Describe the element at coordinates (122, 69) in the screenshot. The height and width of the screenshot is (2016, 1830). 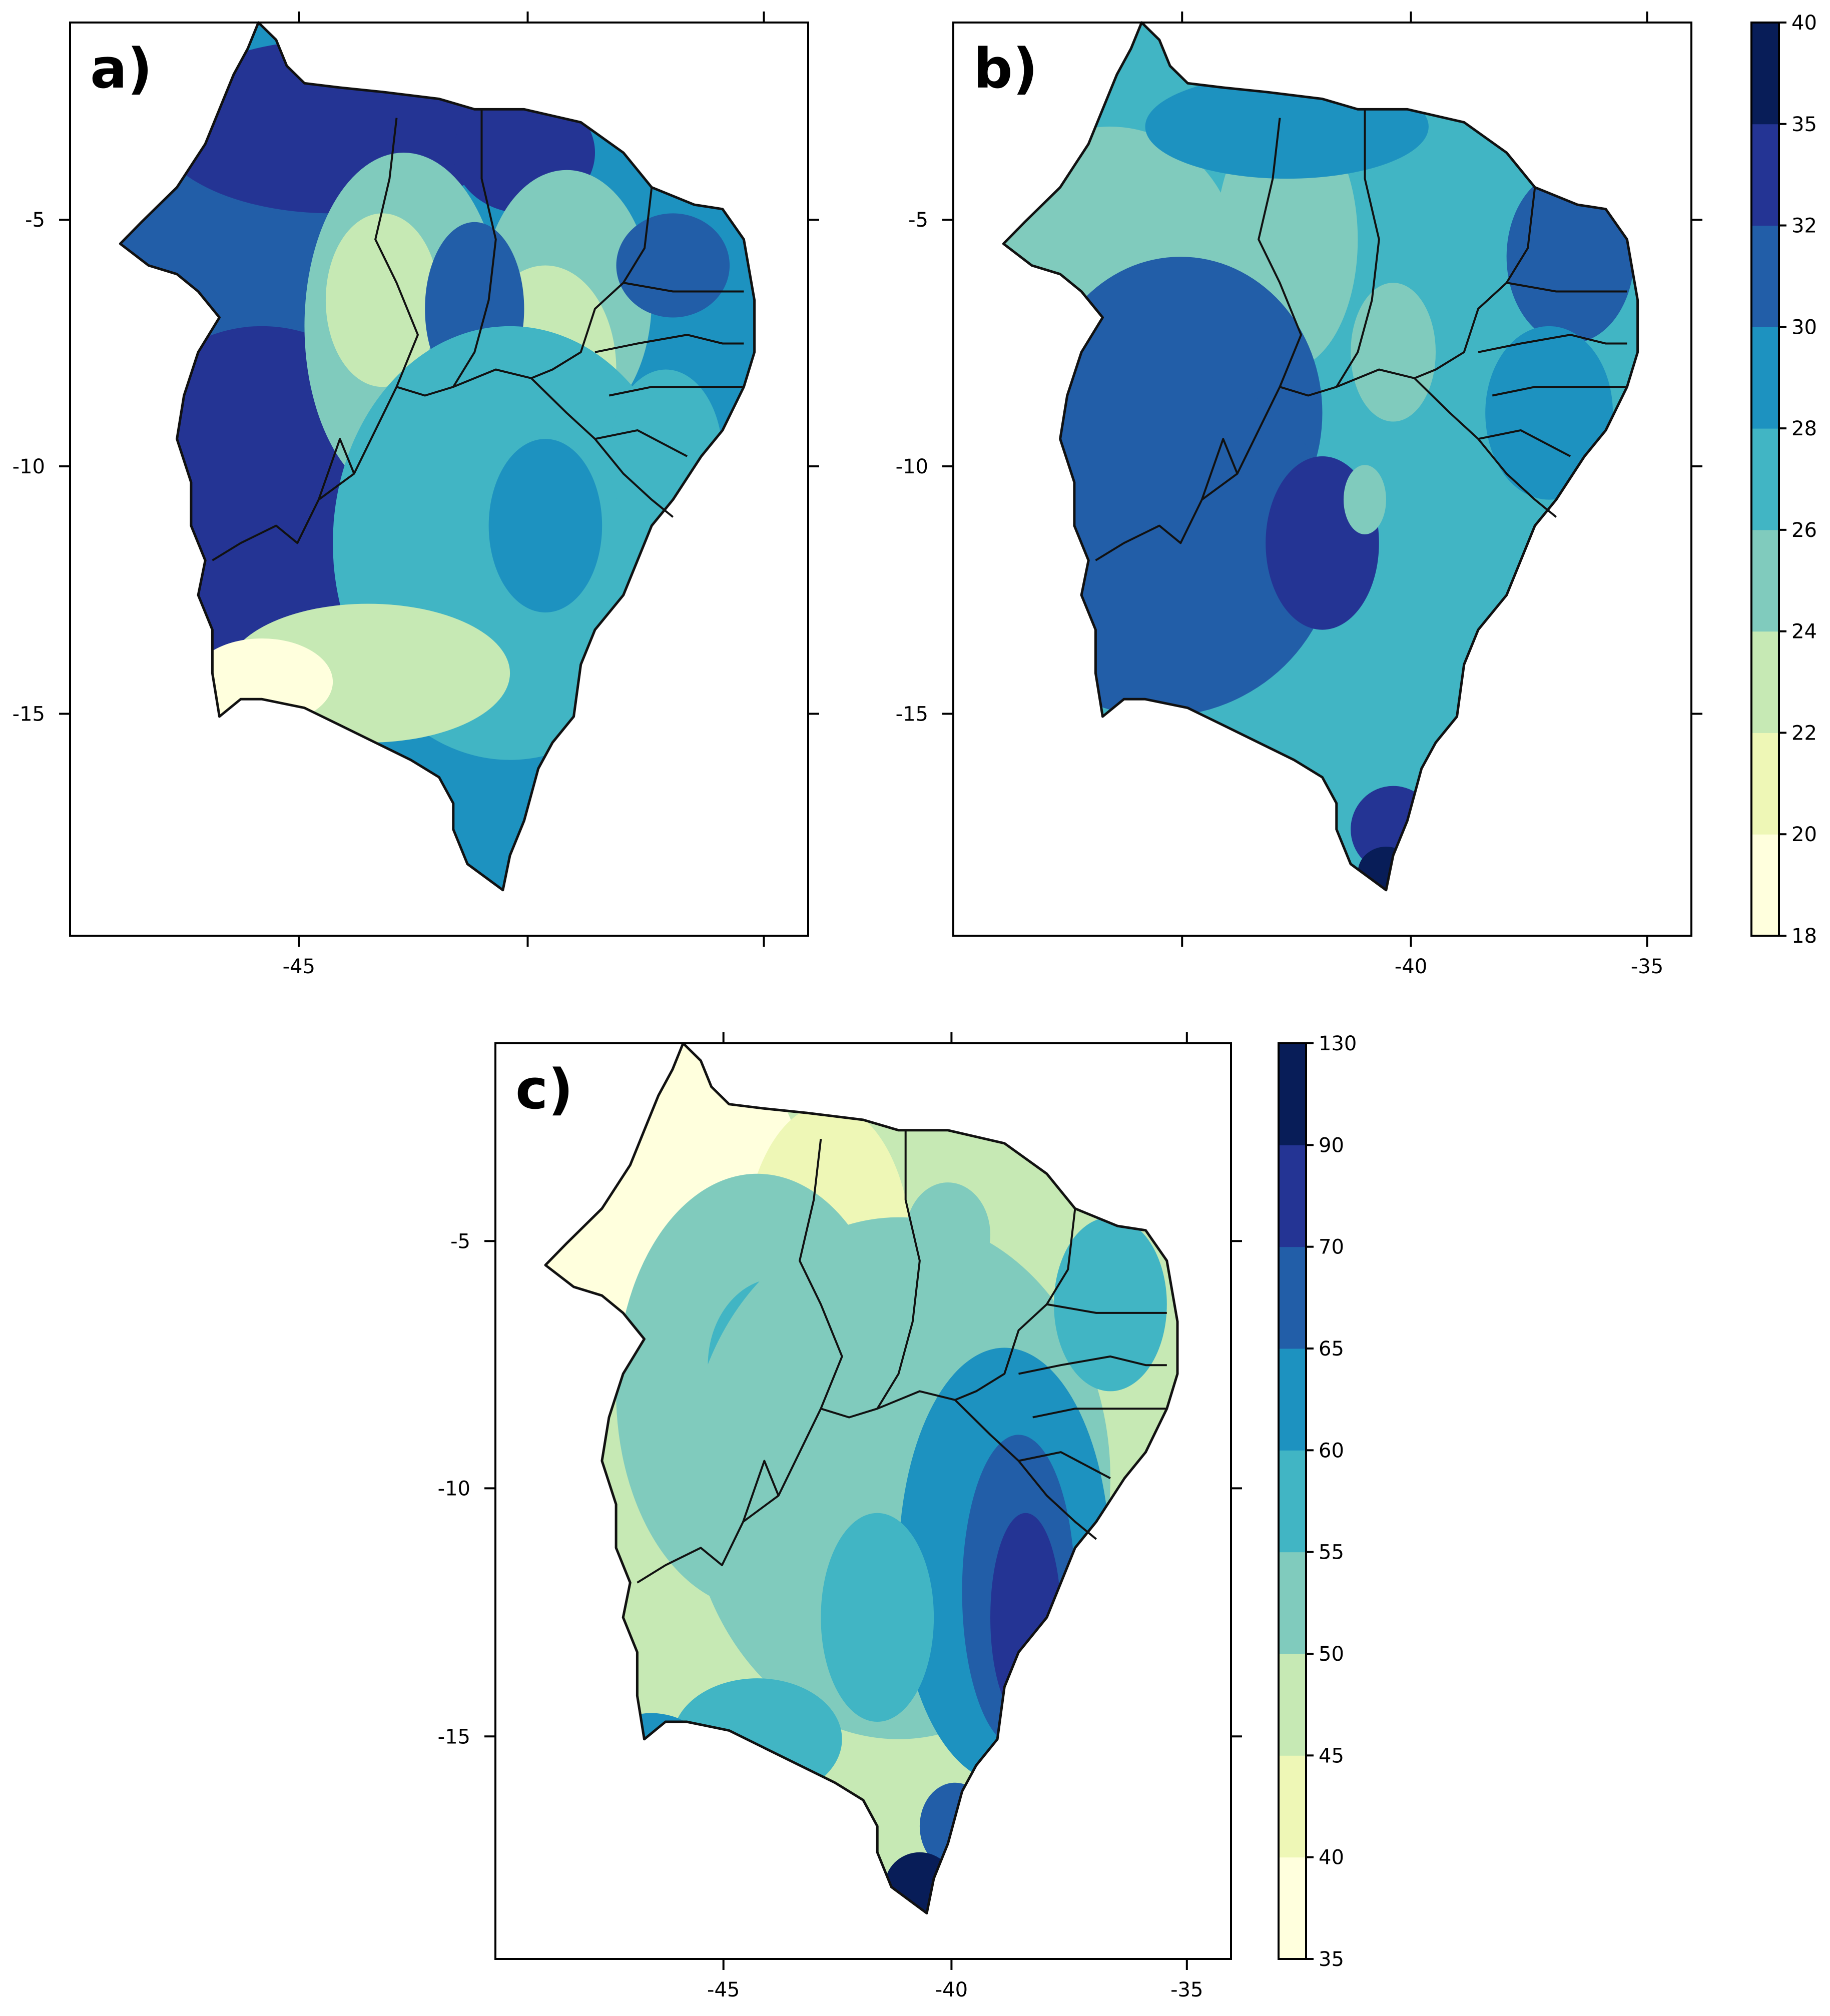
I see `panel-label: a)` at that location.